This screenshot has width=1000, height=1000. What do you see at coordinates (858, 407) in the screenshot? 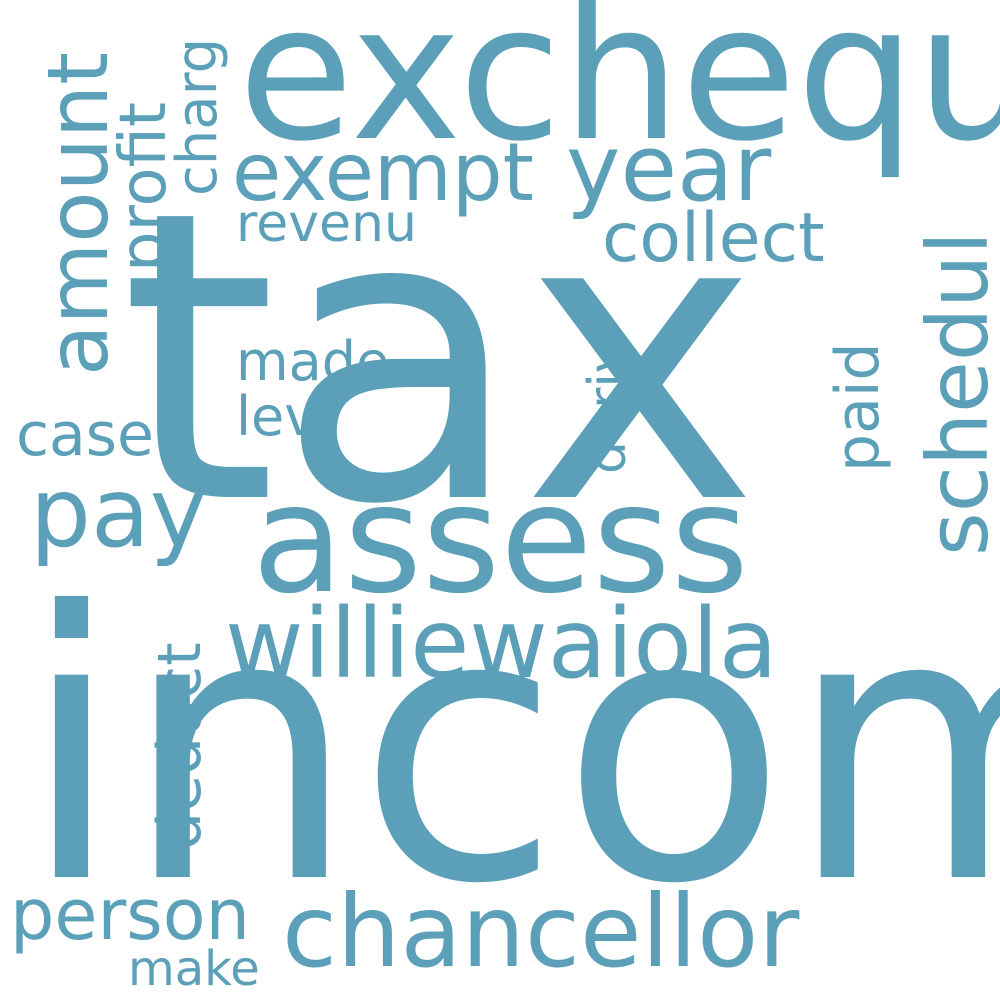
I see `word-paid: paid` at bounding box center [858, 407].